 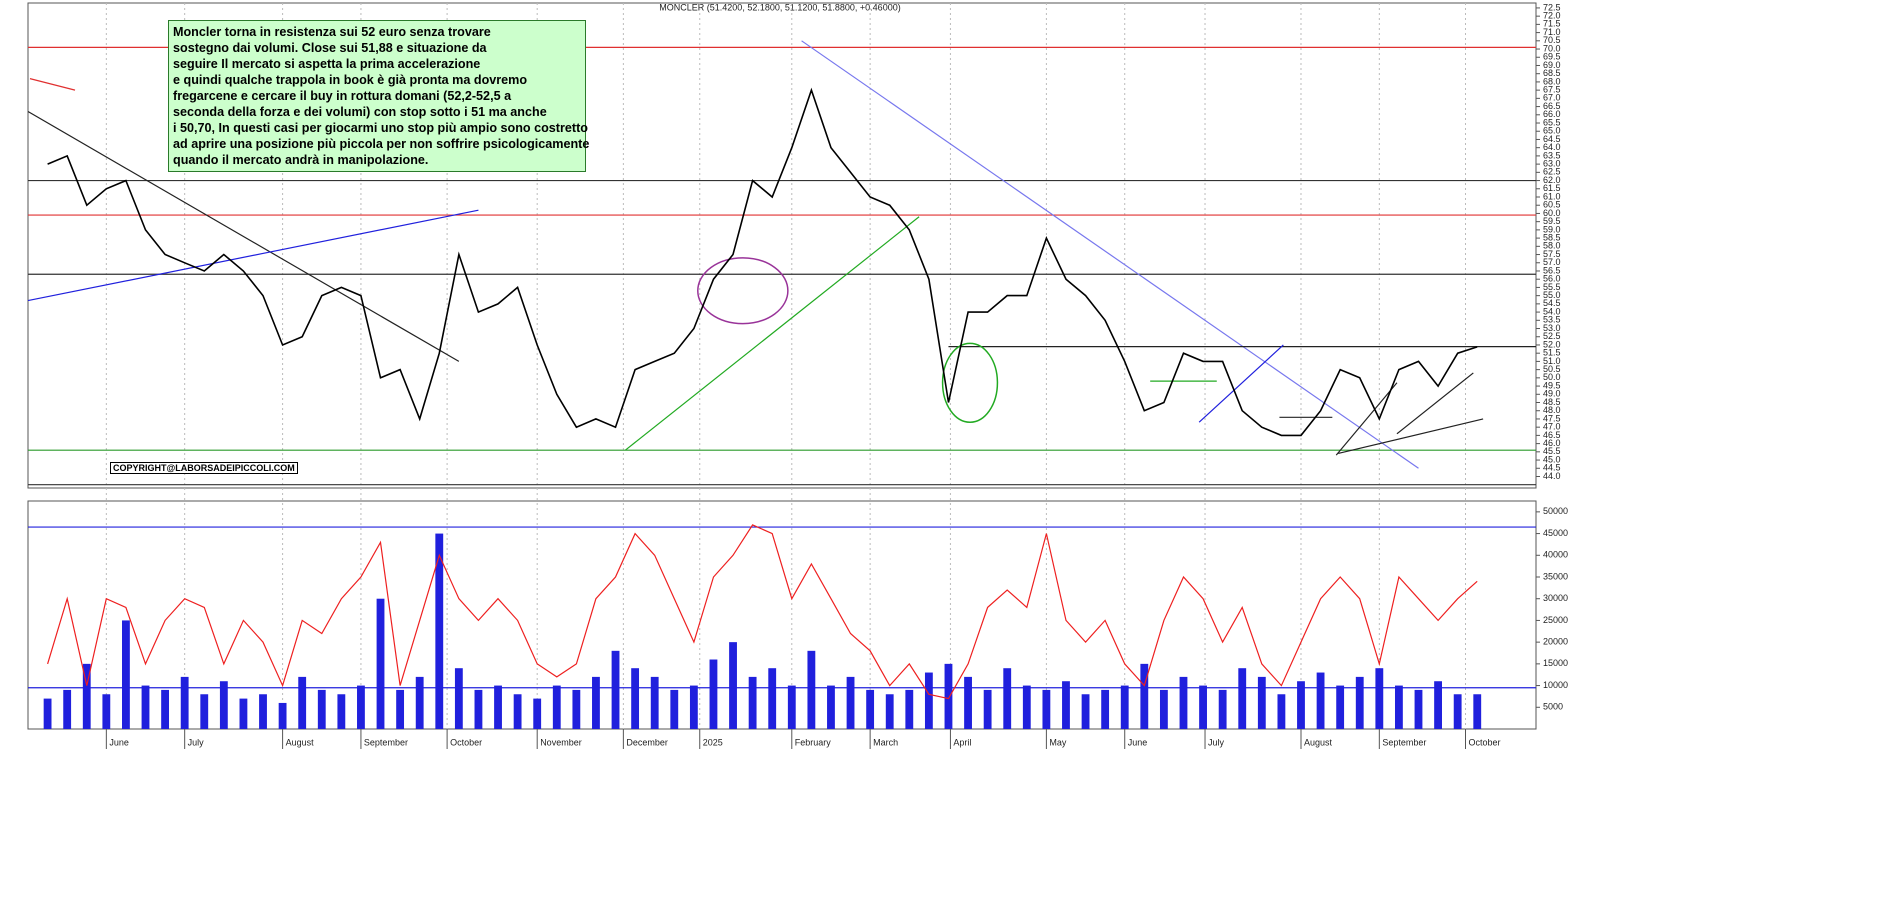 What do you see at coordinates (1552, 394) in the screenshot?
I see `y-tick-label: 49.0` at bounding box center [1552, 394].